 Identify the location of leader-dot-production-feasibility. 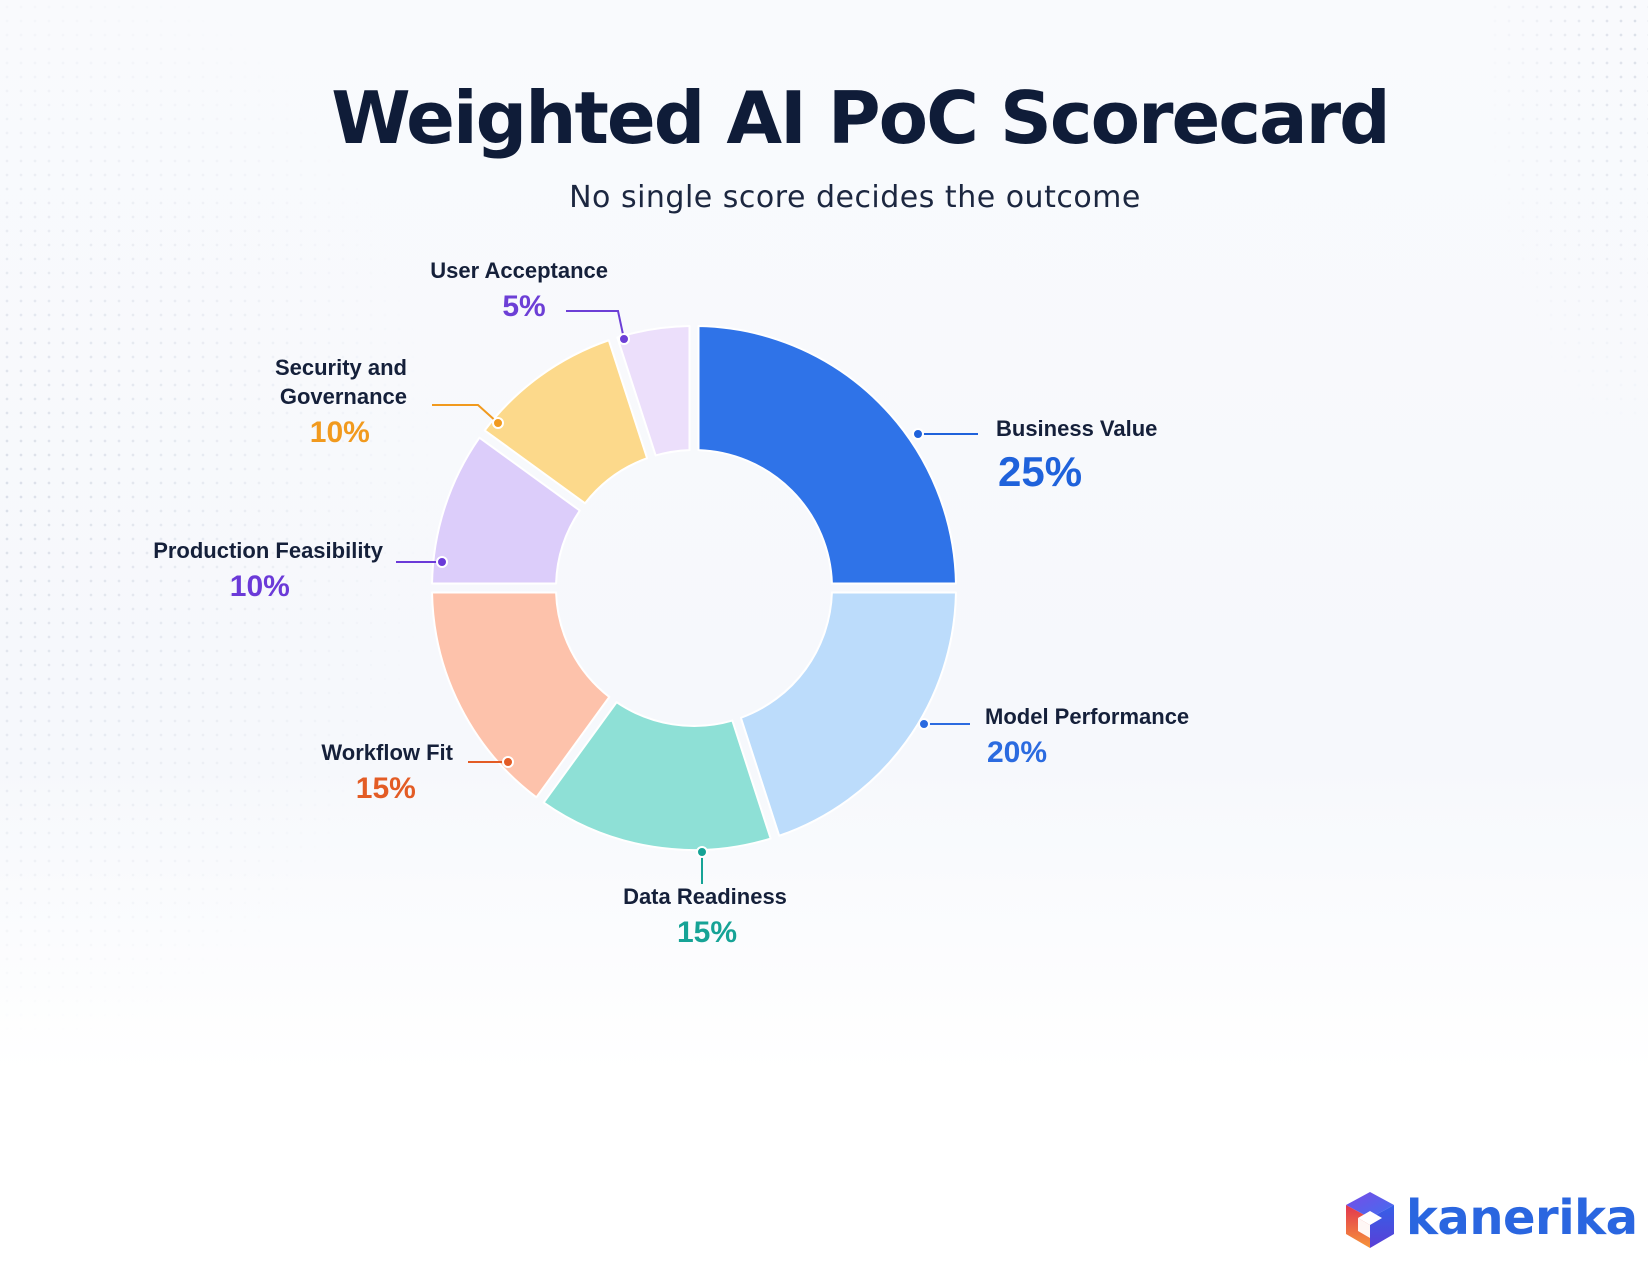
(442, 562).